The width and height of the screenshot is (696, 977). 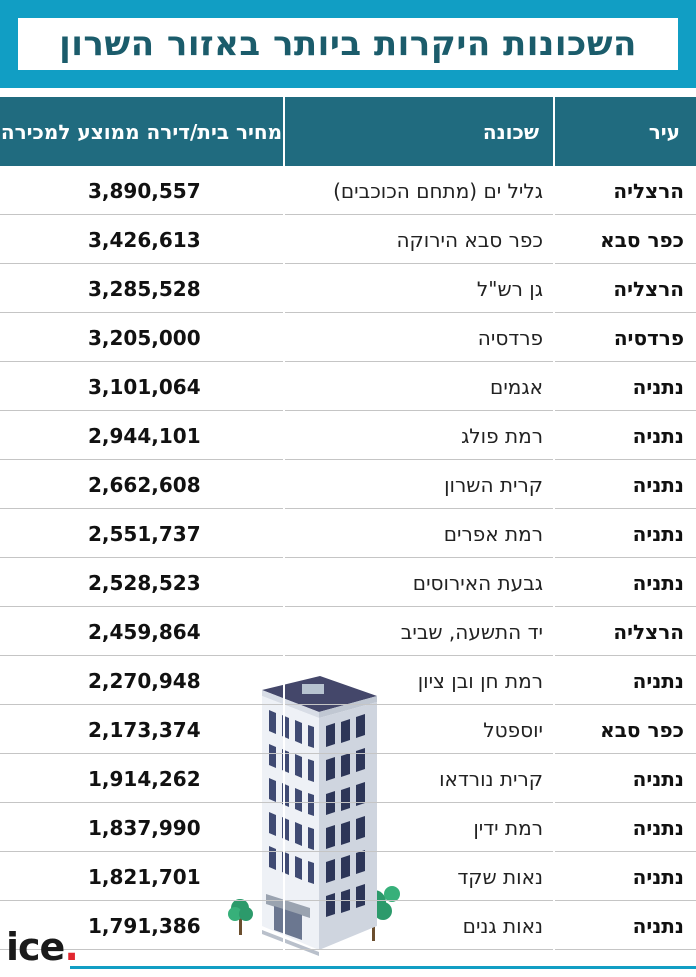 What do you see at coordinates (35, 947) in the screenshot?
I see `logo-text: ice` at bounding box center [35, 947].